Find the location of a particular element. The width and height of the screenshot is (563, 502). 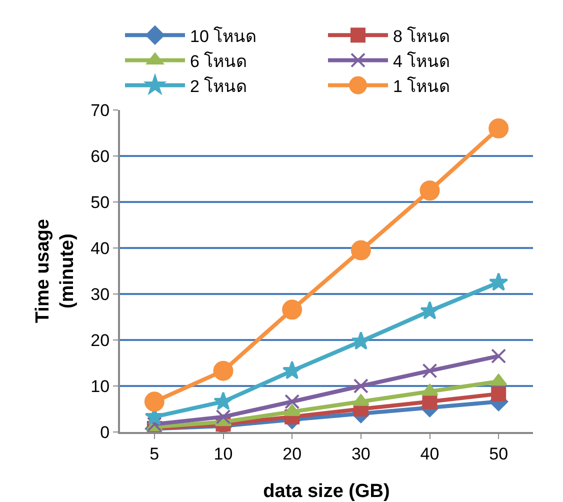

legend-label: 1 โหนด is located at coordinates (421, 86).